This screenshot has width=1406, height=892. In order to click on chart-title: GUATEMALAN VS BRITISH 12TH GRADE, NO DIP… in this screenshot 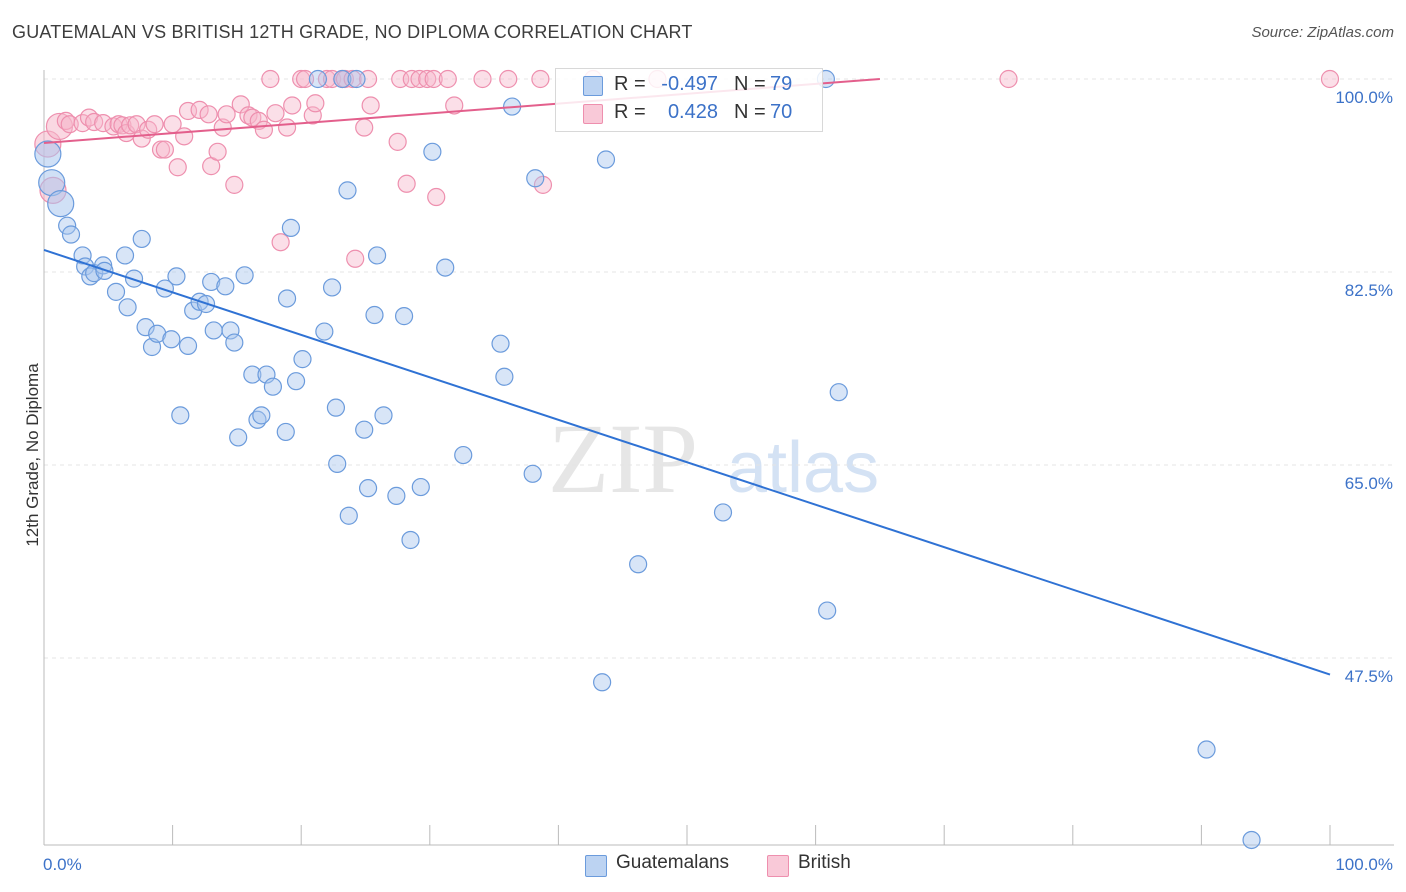, I will do `click(352, 32)`.